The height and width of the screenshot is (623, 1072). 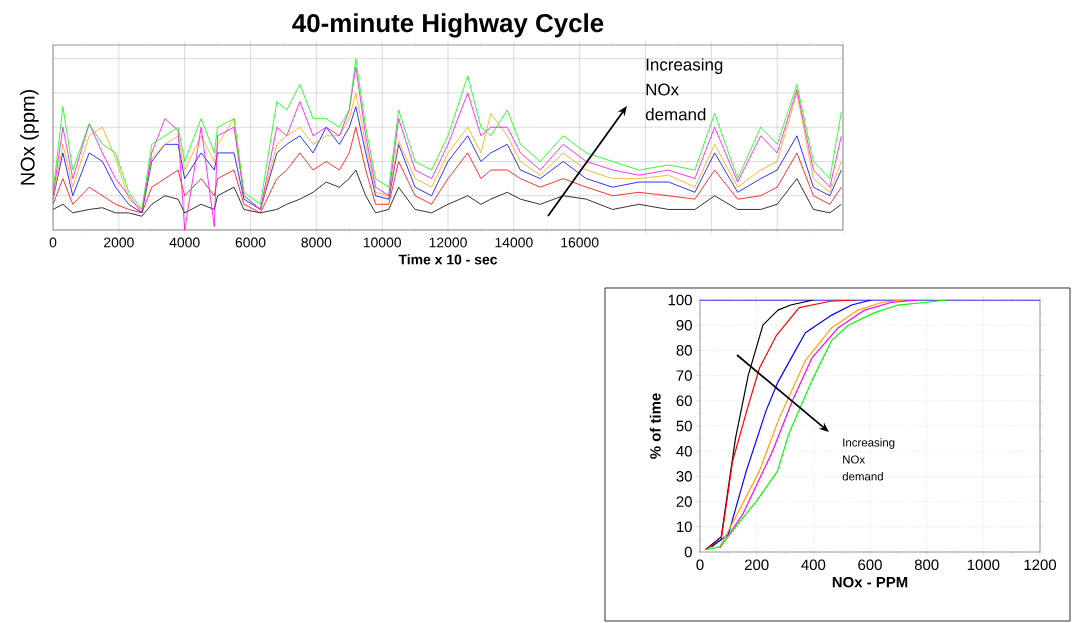 What do you see at coordinates (926, 565) in the screenshot?
I see `x-tick-label: 800` at bounding box center [926, 565].